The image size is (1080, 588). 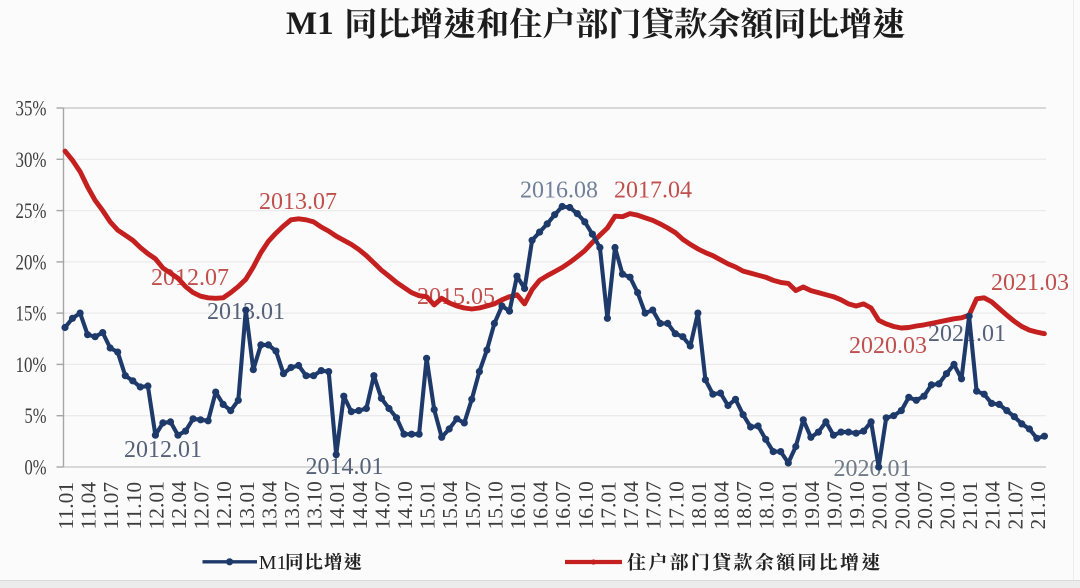 I want to click on svg-text: 19.04, so click(x=812, y=505).